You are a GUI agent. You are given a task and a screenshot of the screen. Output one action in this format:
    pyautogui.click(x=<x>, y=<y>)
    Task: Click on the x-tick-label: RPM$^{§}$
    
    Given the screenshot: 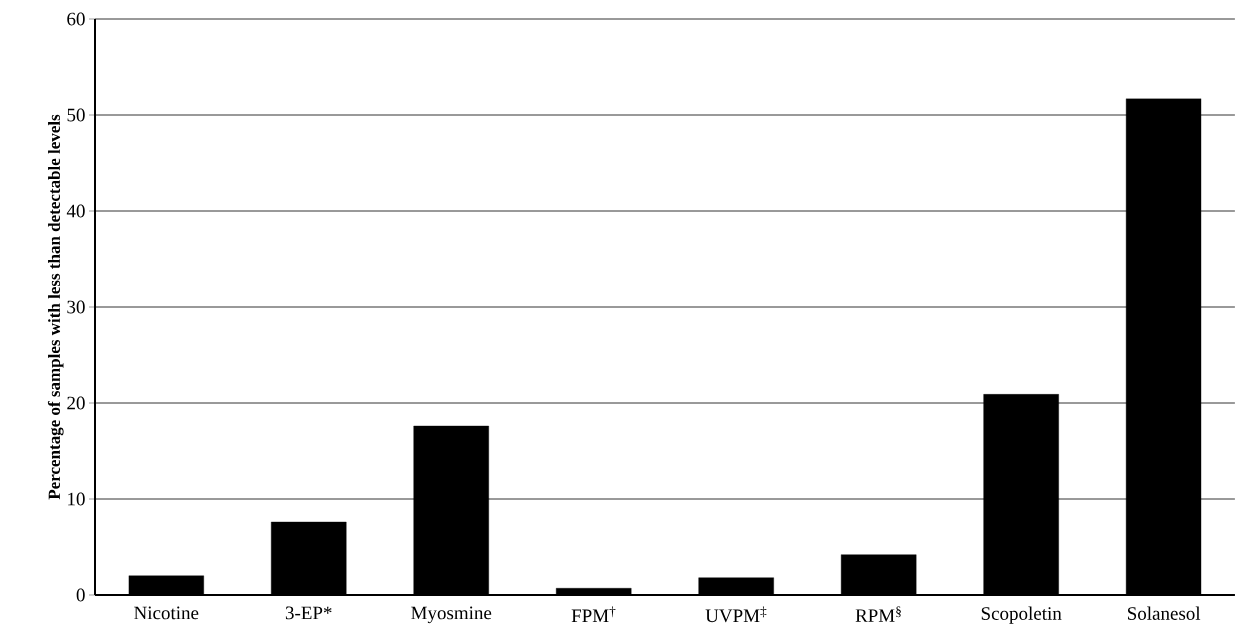 What is the action you would take?
    pyautogui.click(x=878, y=614)
    